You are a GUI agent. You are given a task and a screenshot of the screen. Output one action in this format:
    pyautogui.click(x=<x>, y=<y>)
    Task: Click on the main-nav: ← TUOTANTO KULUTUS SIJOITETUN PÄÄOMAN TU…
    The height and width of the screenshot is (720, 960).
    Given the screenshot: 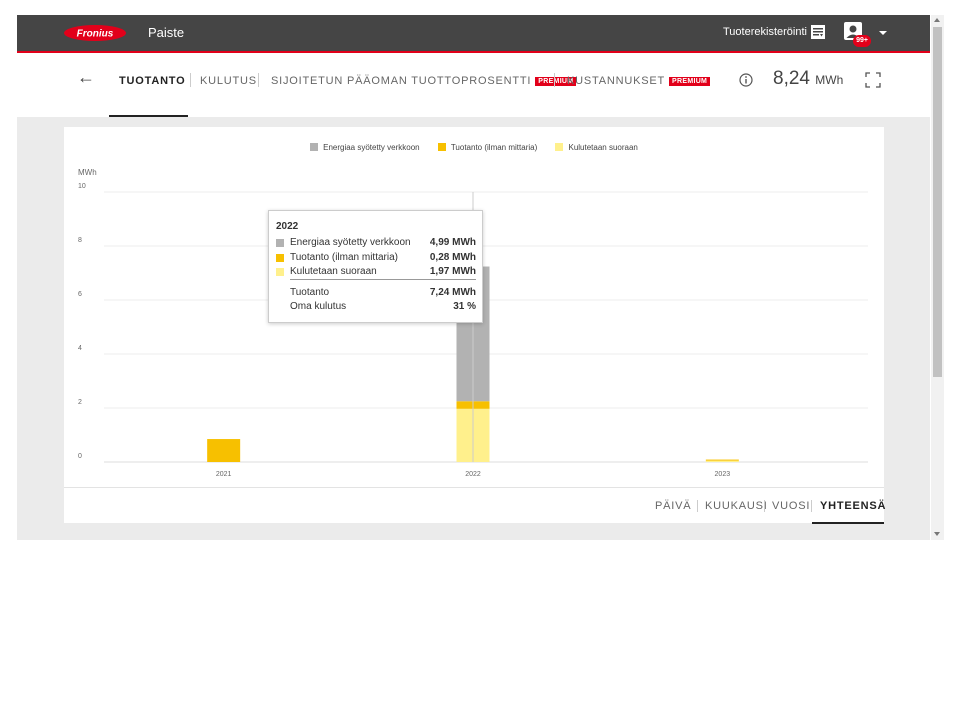 What is the action you would take?
    pyautogui.click(x=473, y=85)
    